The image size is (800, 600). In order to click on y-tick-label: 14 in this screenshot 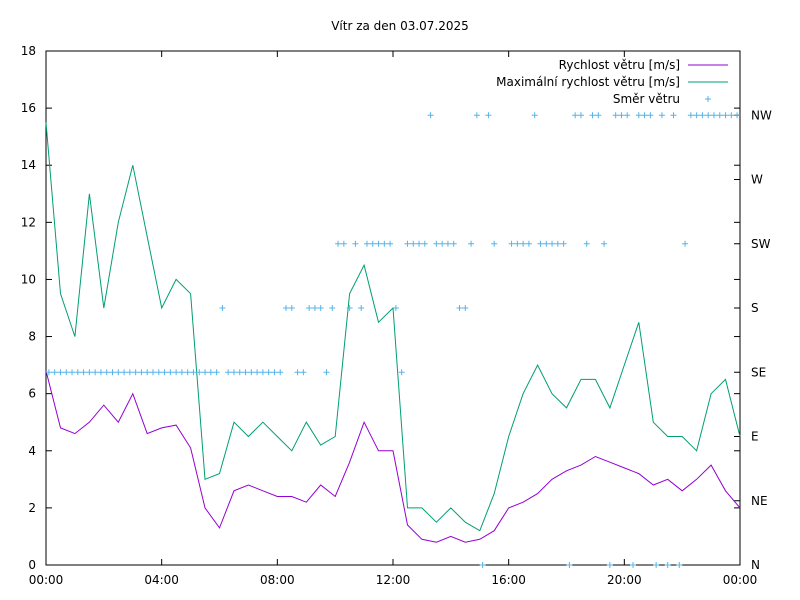, I will do `click(28, 165)`.